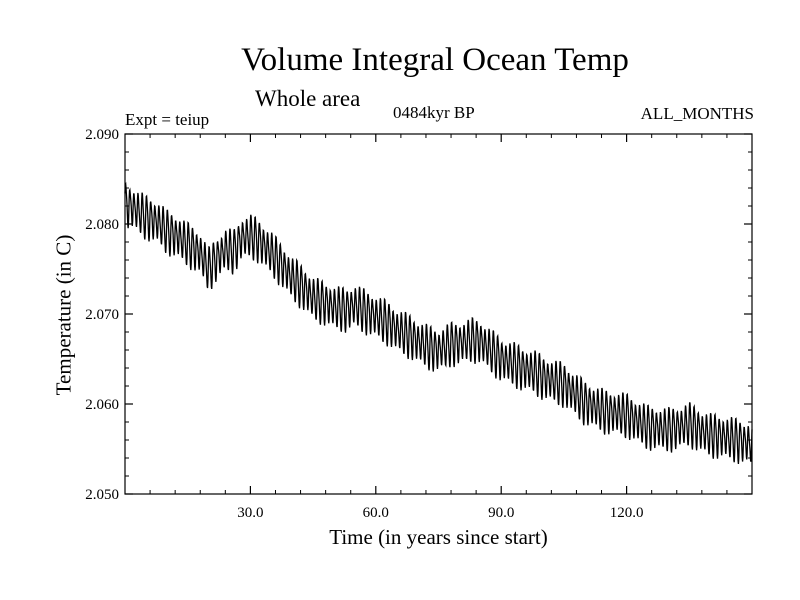 This screenshot has height=600, width=800. What do you see at coordinates (308, 98) in the screenshot?
I see `chart-subtitle: Whole area` at bounding box center [308, 98].